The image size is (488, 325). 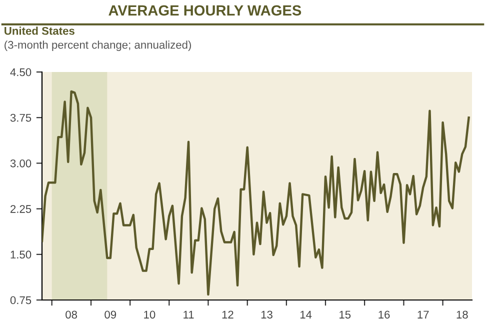 What do you see at coordinates (384, 314) in the screenshot?
I see `x-tick-label: 16` at bounding box center [384, 314].